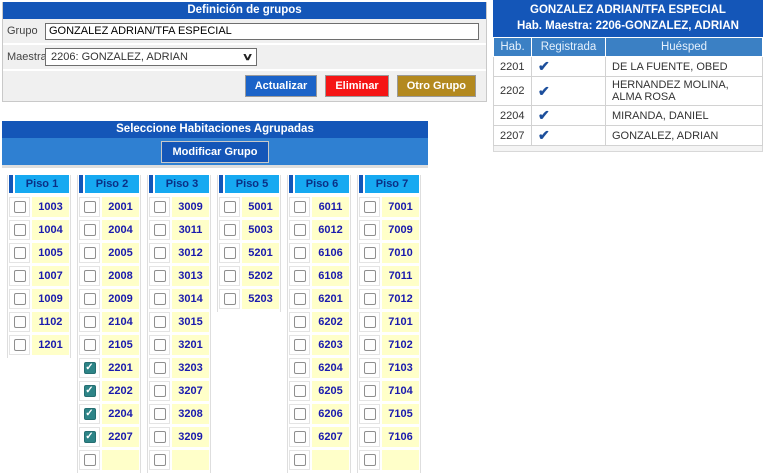  What do you see at coordinates (512, 66) in the screenshot?
I see `room-number-cell: 2201` at bounding box center [512, 66].